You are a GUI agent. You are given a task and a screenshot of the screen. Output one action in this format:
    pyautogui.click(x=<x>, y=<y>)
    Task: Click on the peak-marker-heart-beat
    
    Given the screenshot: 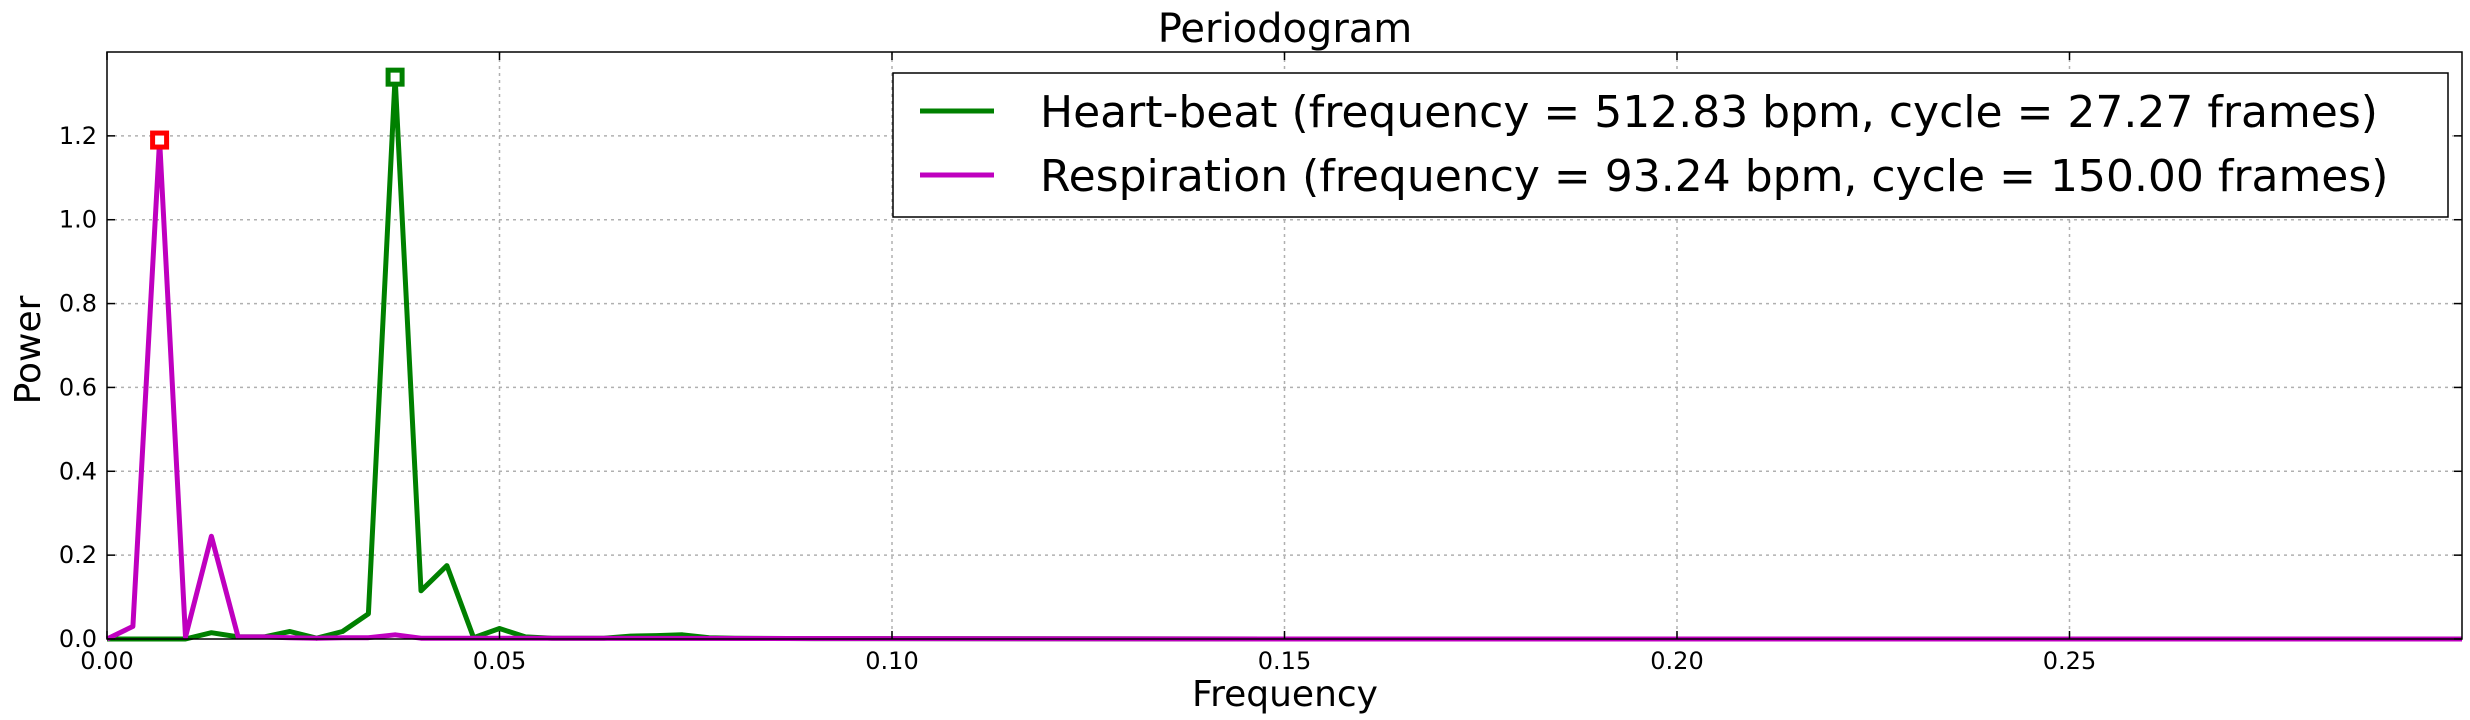 What is the action you would take?
    pyautogui.click(x=395, y=77)
    